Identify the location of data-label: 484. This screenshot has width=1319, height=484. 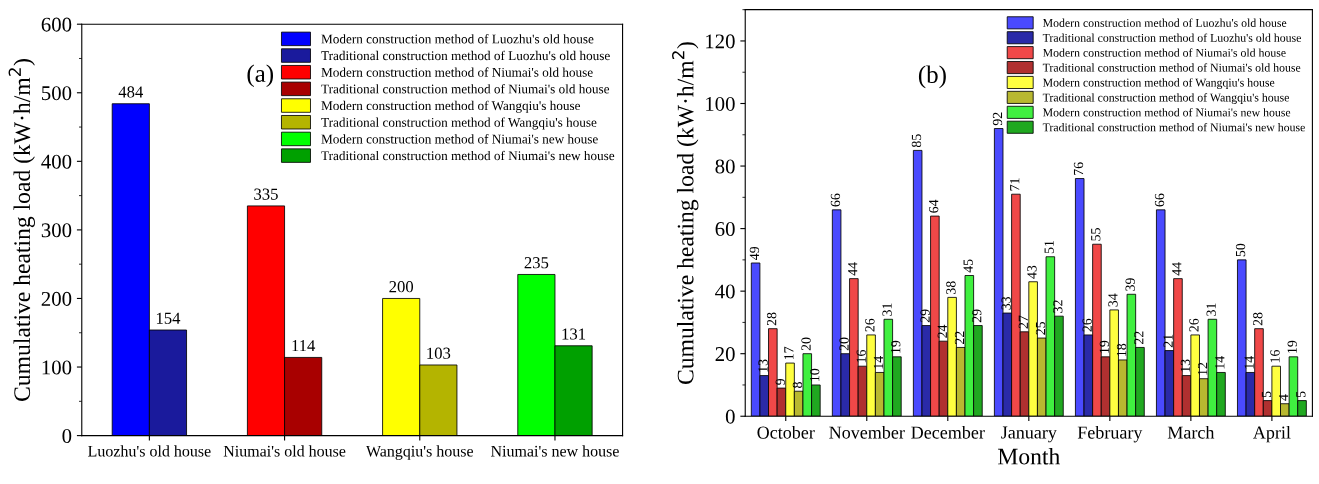
(131, 92).